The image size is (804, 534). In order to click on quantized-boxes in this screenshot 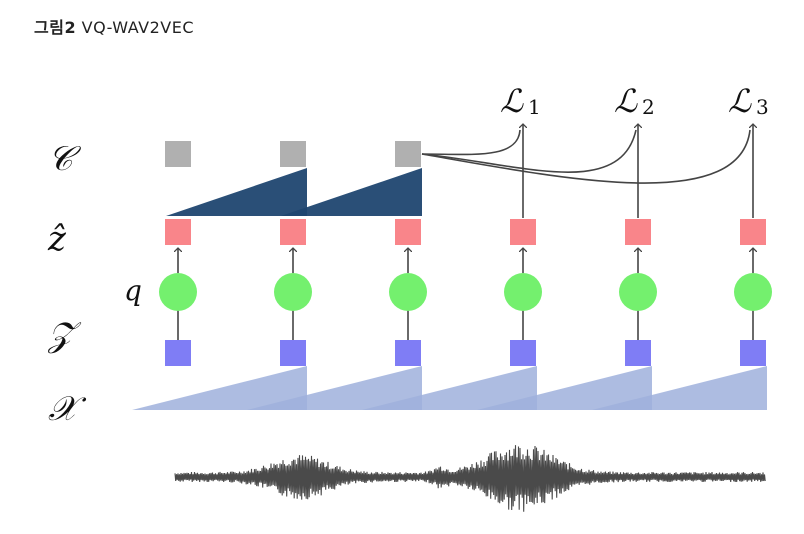, I will do `click(465, 232)`.